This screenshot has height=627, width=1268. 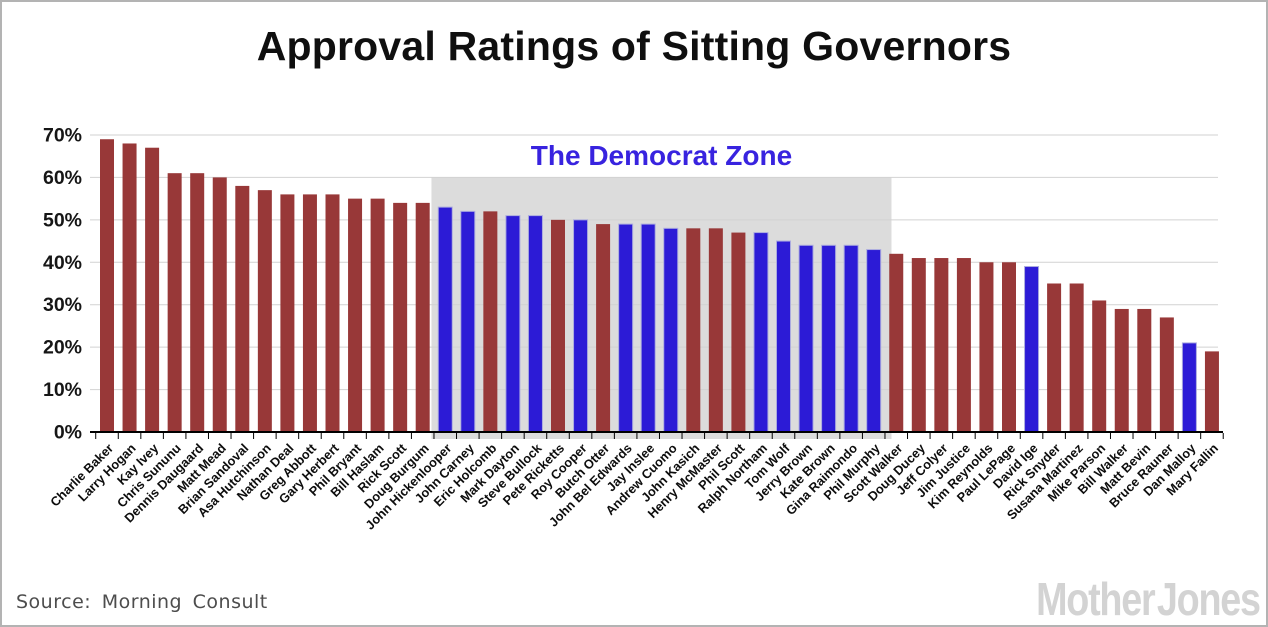 I want to click on governor-bar-andrew-cuomo, so click(x=671, y=330).